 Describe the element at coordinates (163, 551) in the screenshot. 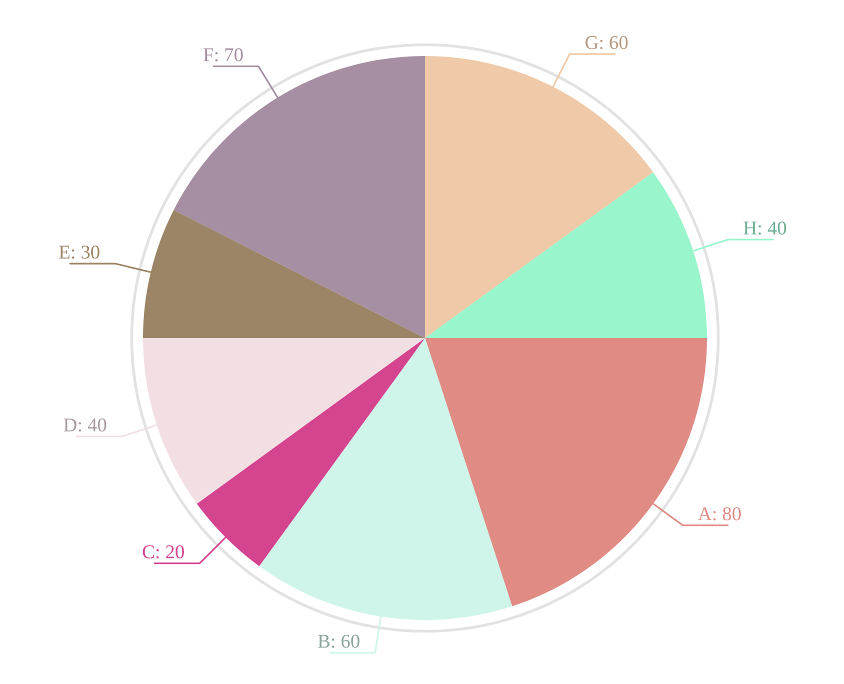

I see `data-label: C: 20` at that location.